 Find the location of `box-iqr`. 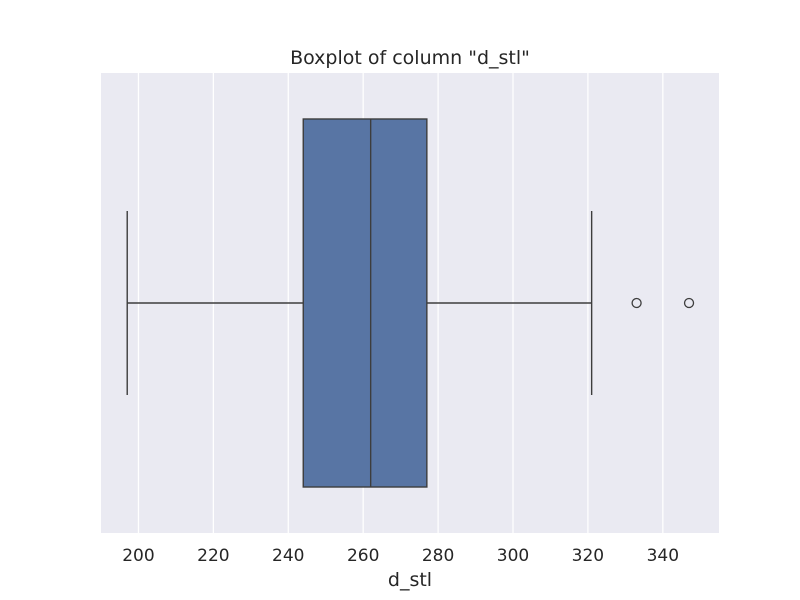

box-iqr is located at coordinates (365, 303).